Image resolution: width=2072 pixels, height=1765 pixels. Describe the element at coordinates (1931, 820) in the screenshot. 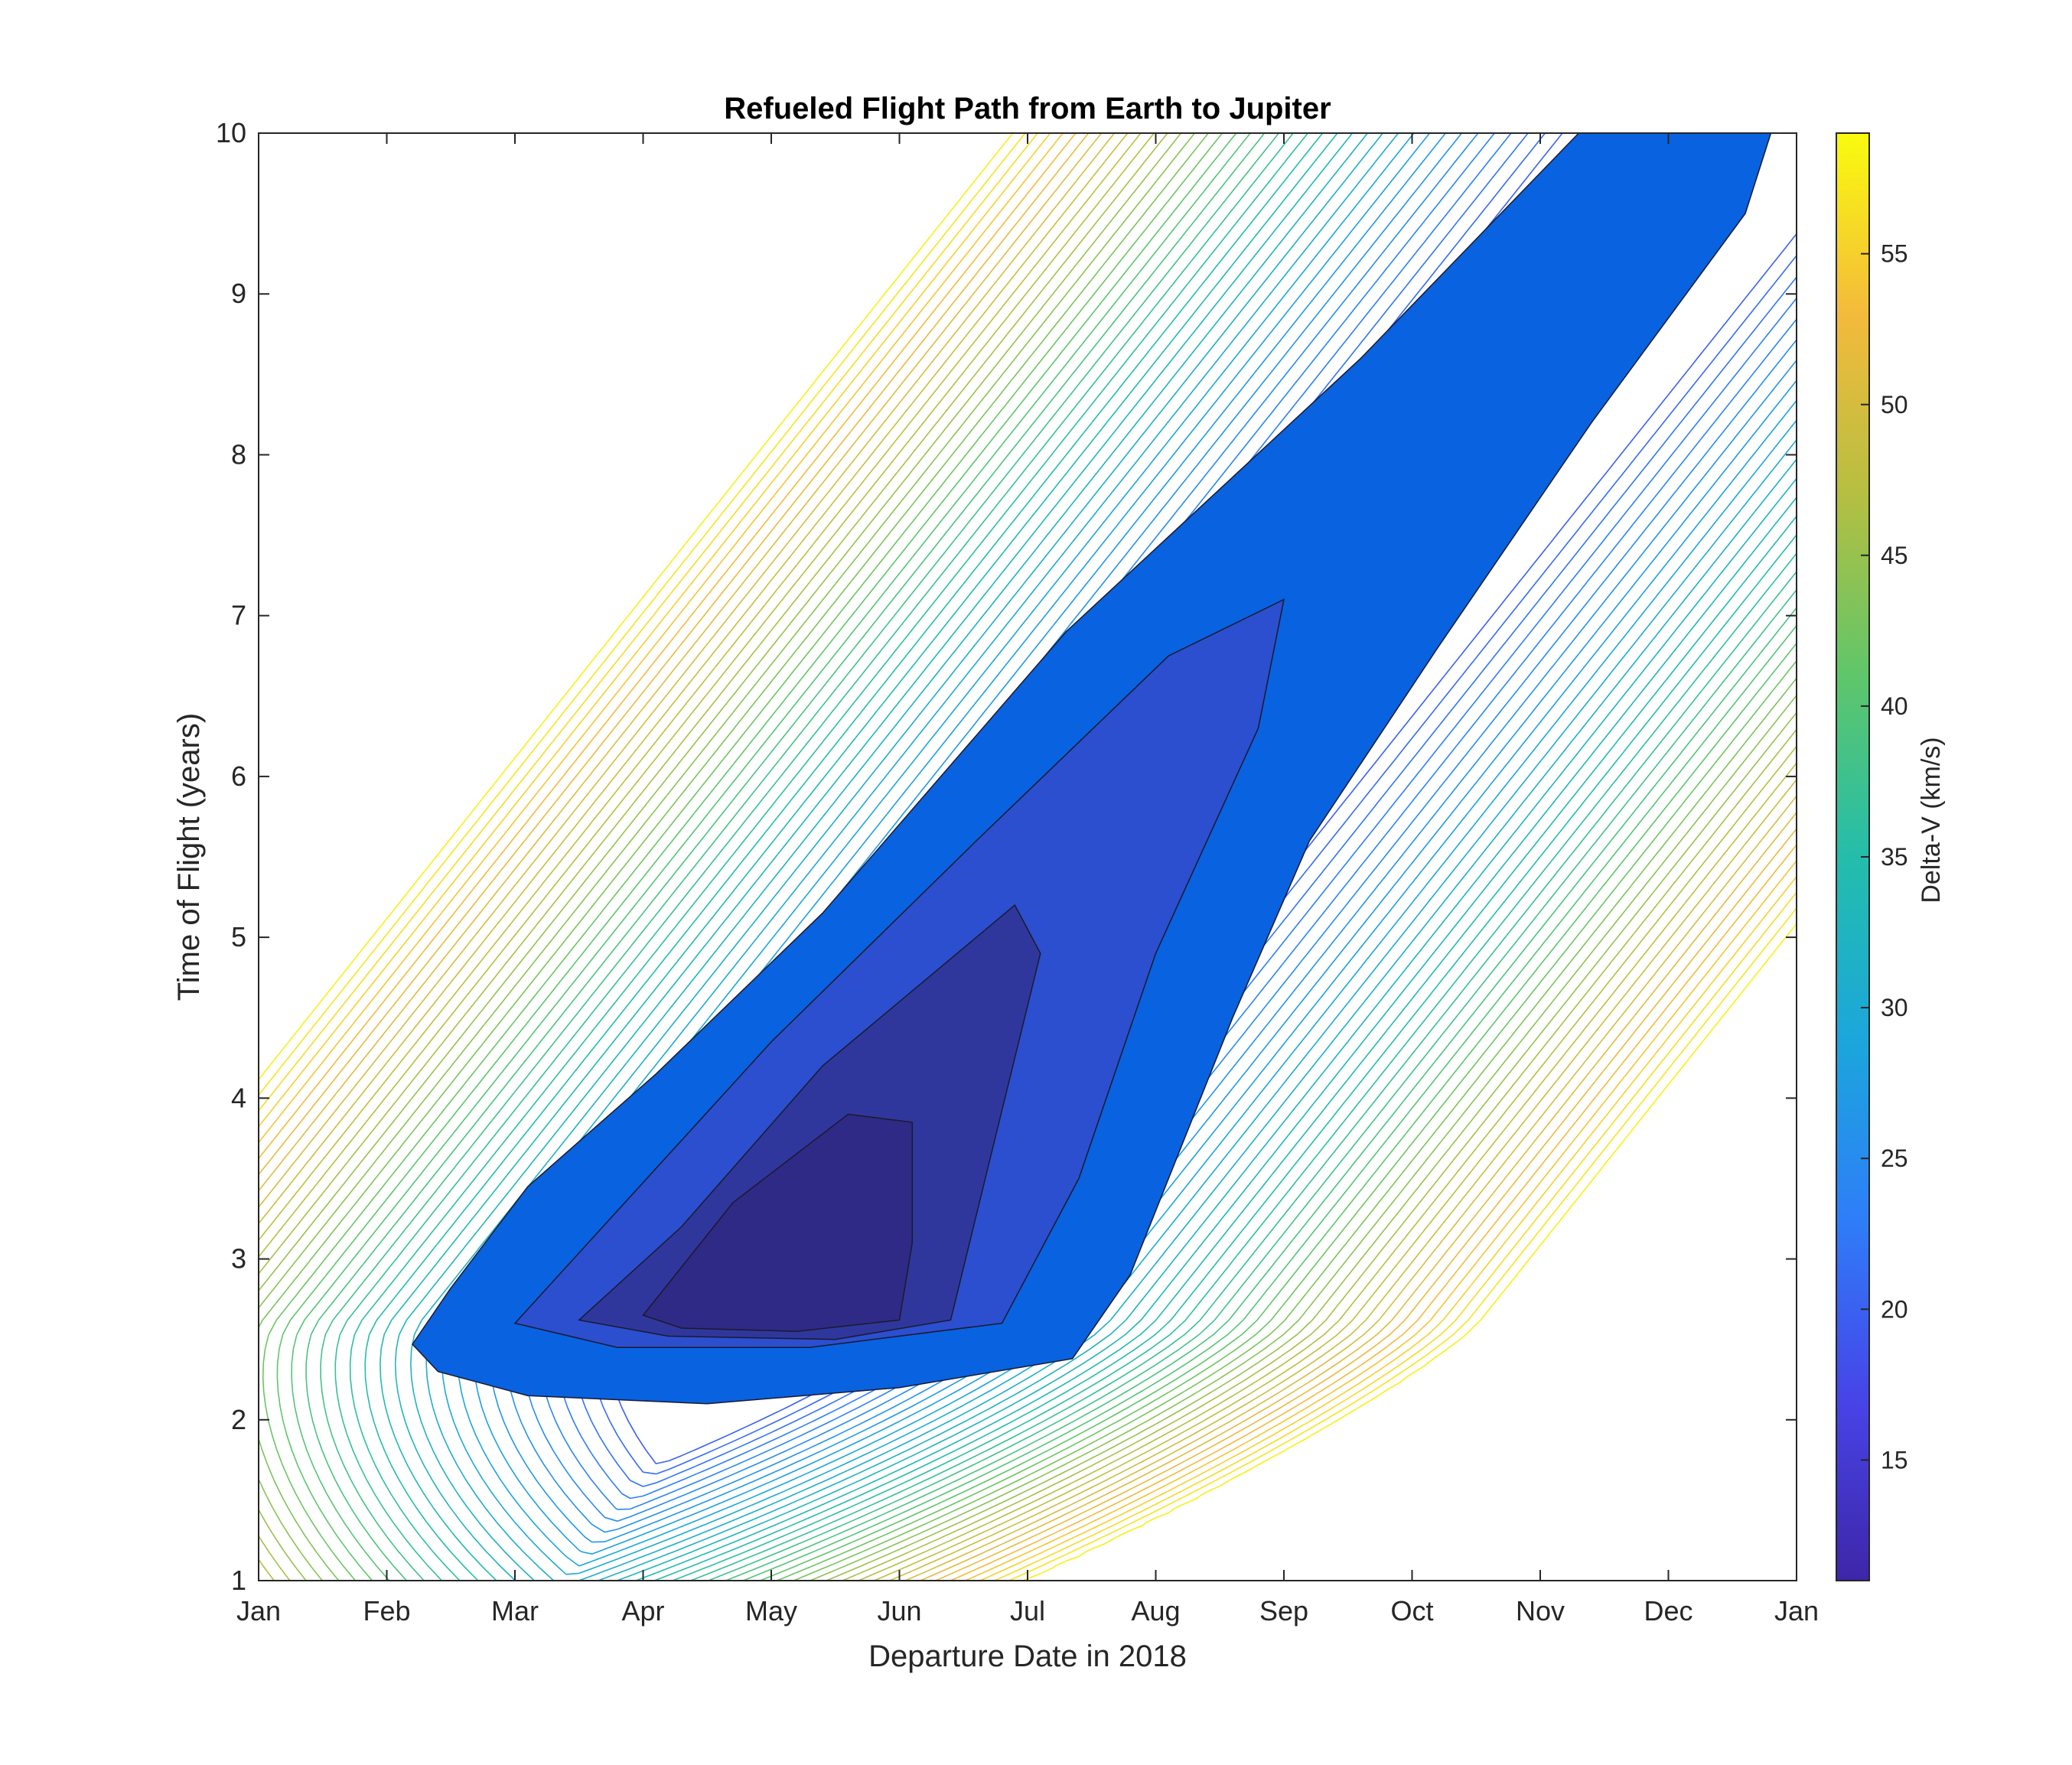

I see `colorbar-label: Delta-V (km/s)` at that location.